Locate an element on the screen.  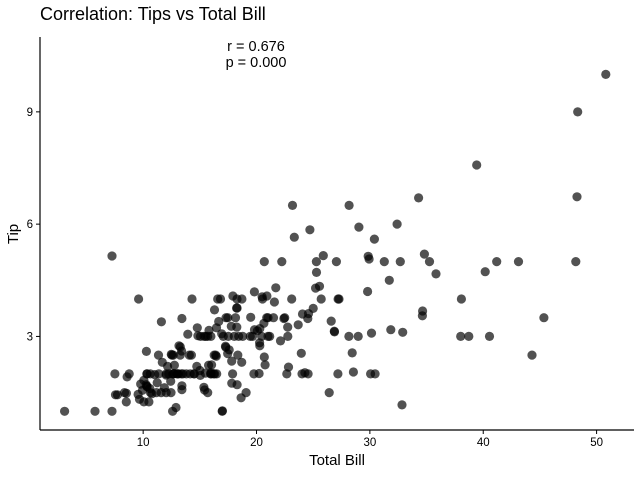
x-axis-label: Total Bill is located at coordinates (337, 460).